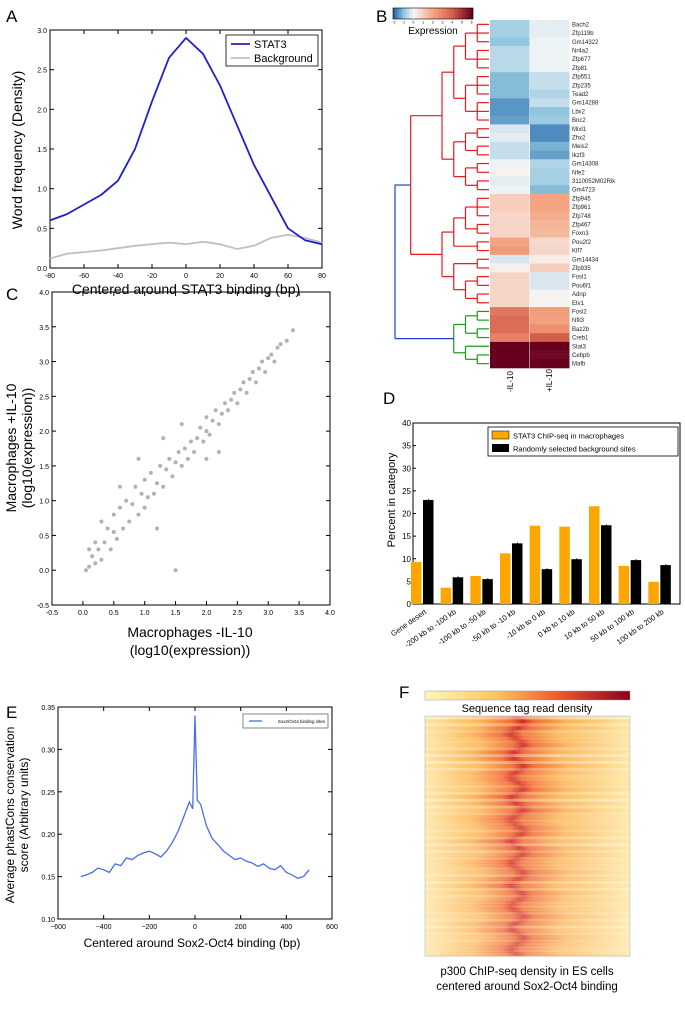 The image size is (685, 1024). What do you see at coordinates (44, 536) in the screenshot?
I see `panel-c-ytick-label: 0.5` at bounding box center [44, 536].